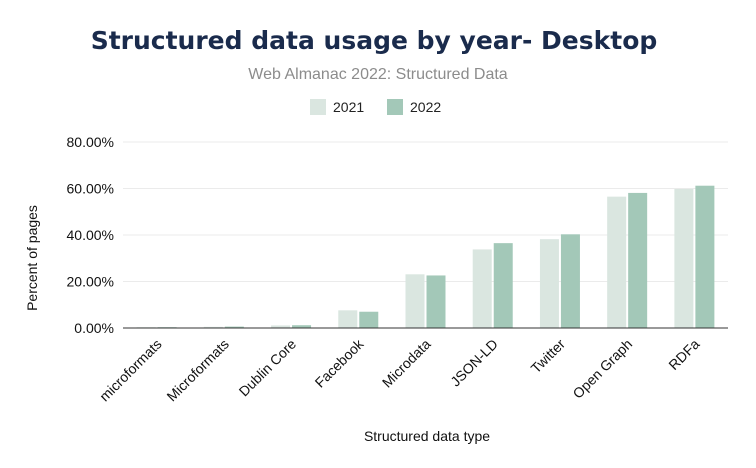  What do you see at coordinates (197, 370) in the screenshot?
I see `x-tick-label: Microformats` at bounding box center [197, 370].